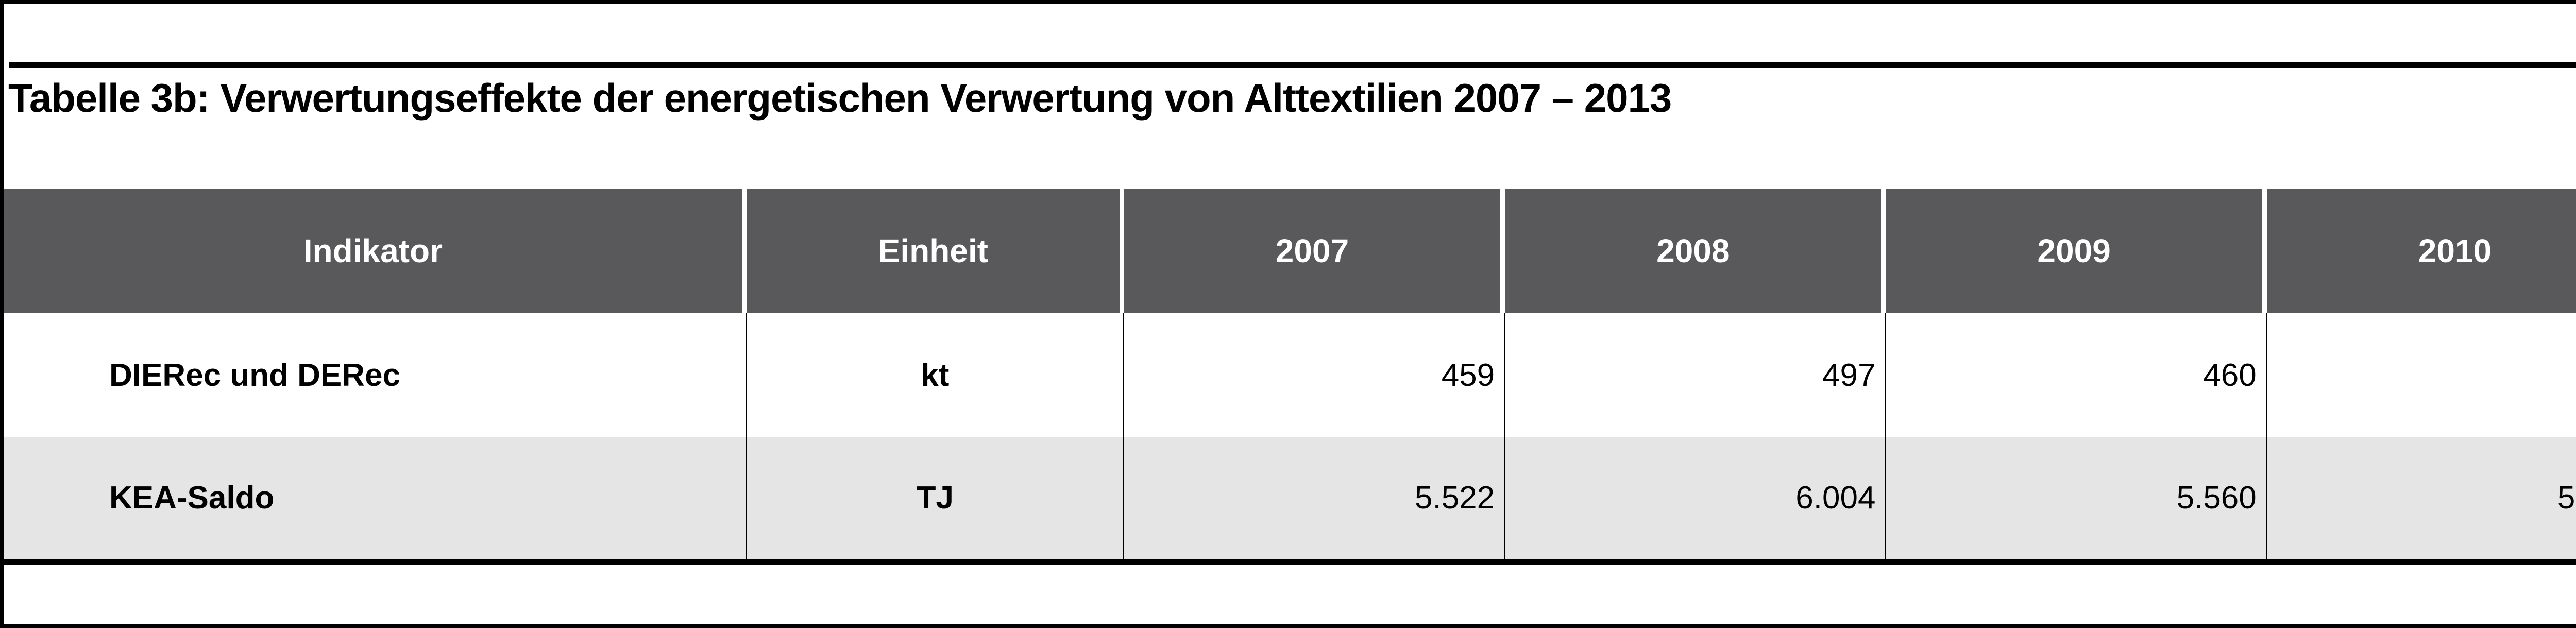 Image resolution: width=2576 pixels, height=628 pixels. Describe the element at coordinates (2076, 498) in the screenshot. I see `cell-value: 5.560` at that location.